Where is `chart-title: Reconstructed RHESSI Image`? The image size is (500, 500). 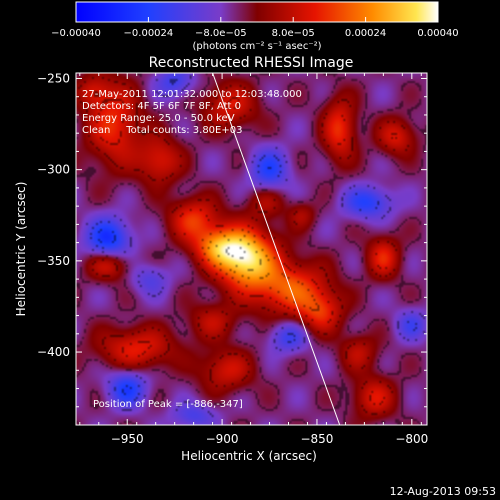 chart-title: Reconstructed RHESSI Image is located at coordinates (251, 63).